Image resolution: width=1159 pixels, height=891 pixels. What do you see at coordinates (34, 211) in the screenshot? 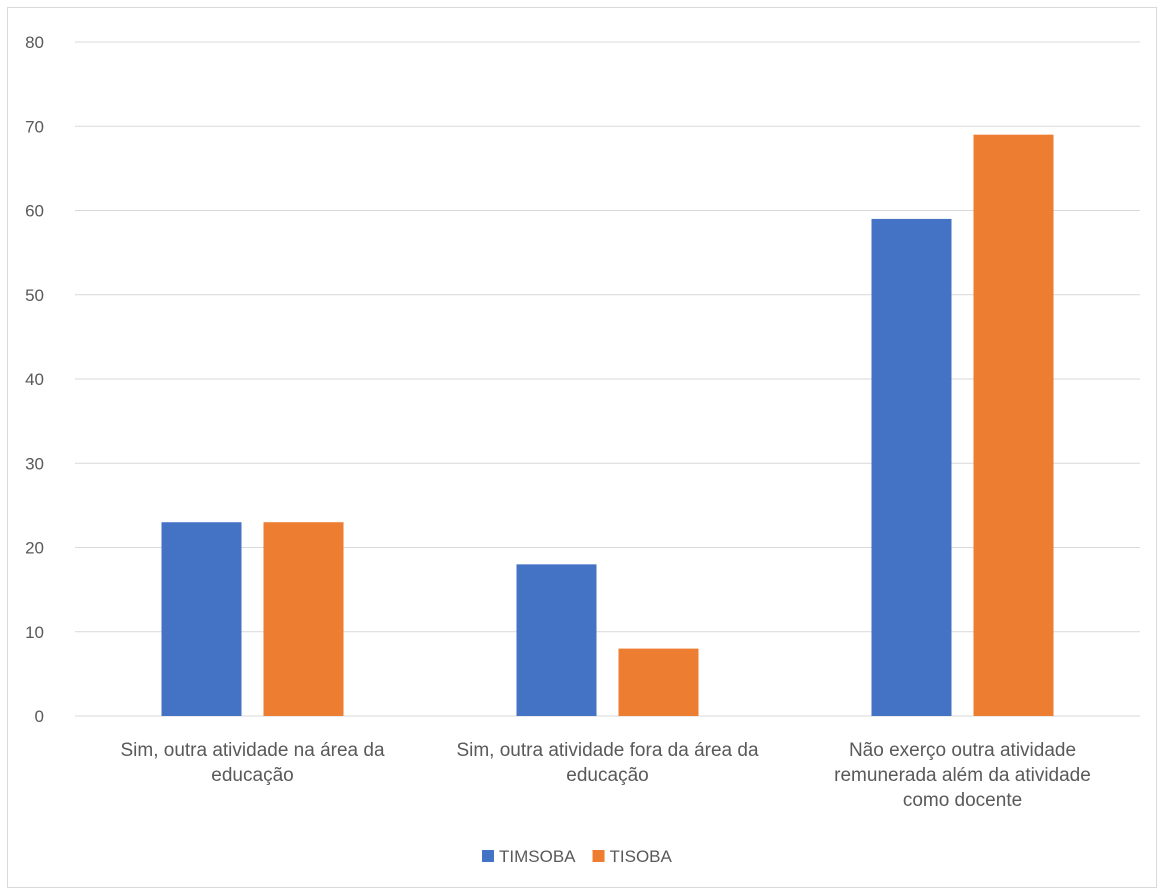
I see `y-tick-label: 60` at bounding box center [34, 211].